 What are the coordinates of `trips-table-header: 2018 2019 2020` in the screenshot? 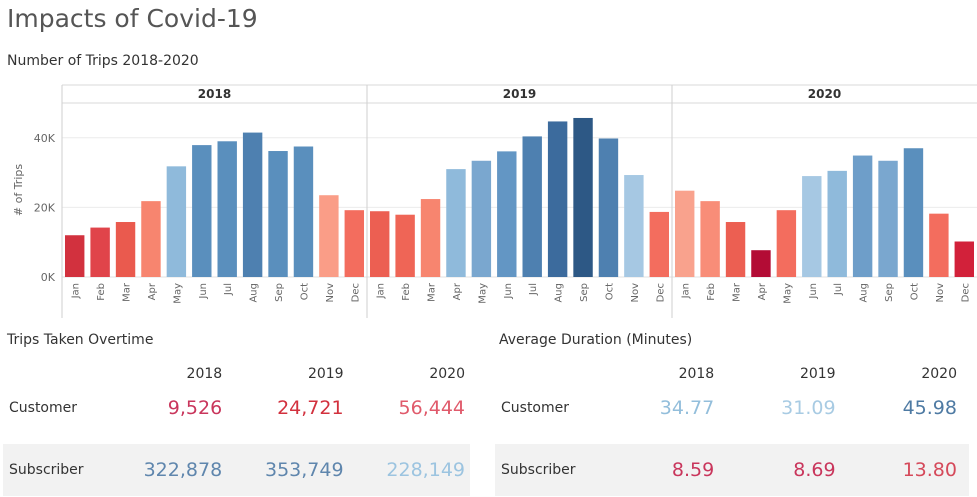 It's located at (236, 370).